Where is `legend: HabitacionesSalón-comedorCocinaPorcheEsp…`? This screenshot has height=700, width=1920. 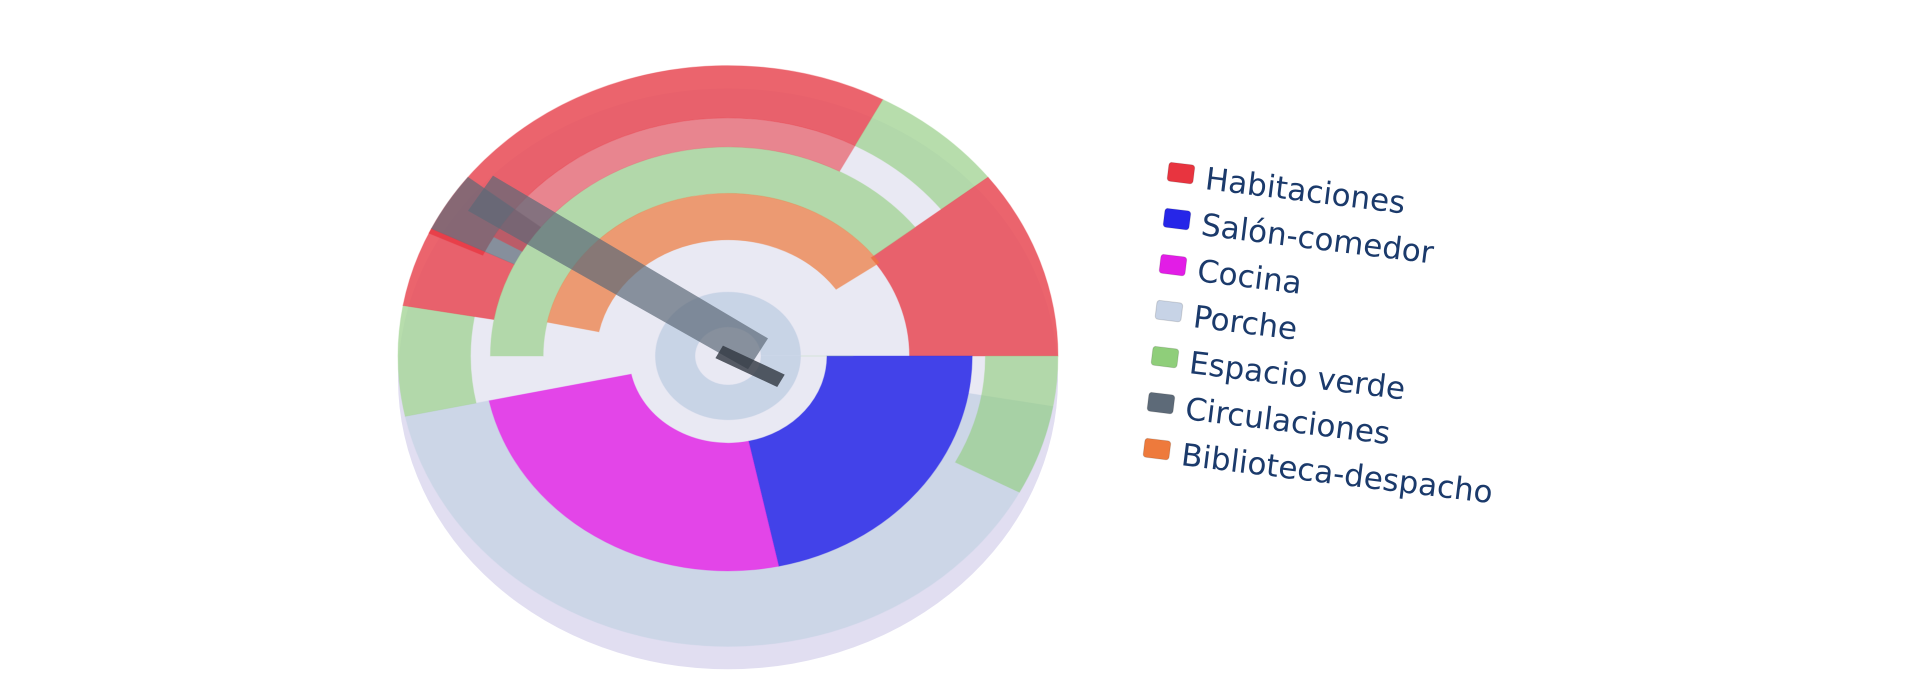
legend: HabitacionesSalón-comedorCocinaPorcheEsp… is located at coordinates (1318, 336).